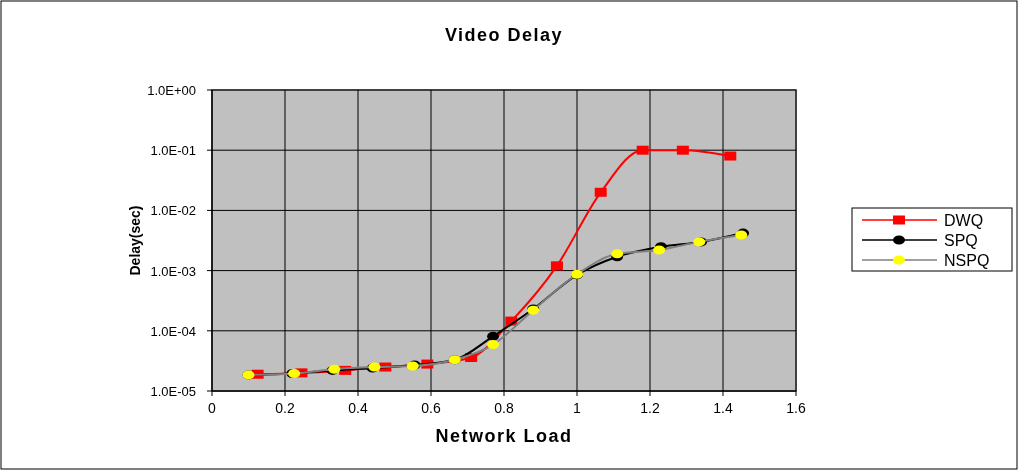 This screenshot has height=470, width=1018. I want to click on x-axis-title: Network Load, so click(504, 436).